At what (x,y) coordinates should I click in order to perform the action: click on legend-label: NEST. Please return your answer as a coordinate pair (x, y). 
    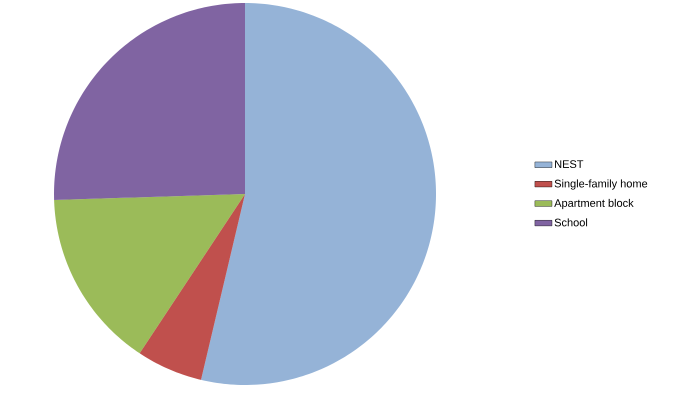
    Looking at the image, I should click on (569, 164).